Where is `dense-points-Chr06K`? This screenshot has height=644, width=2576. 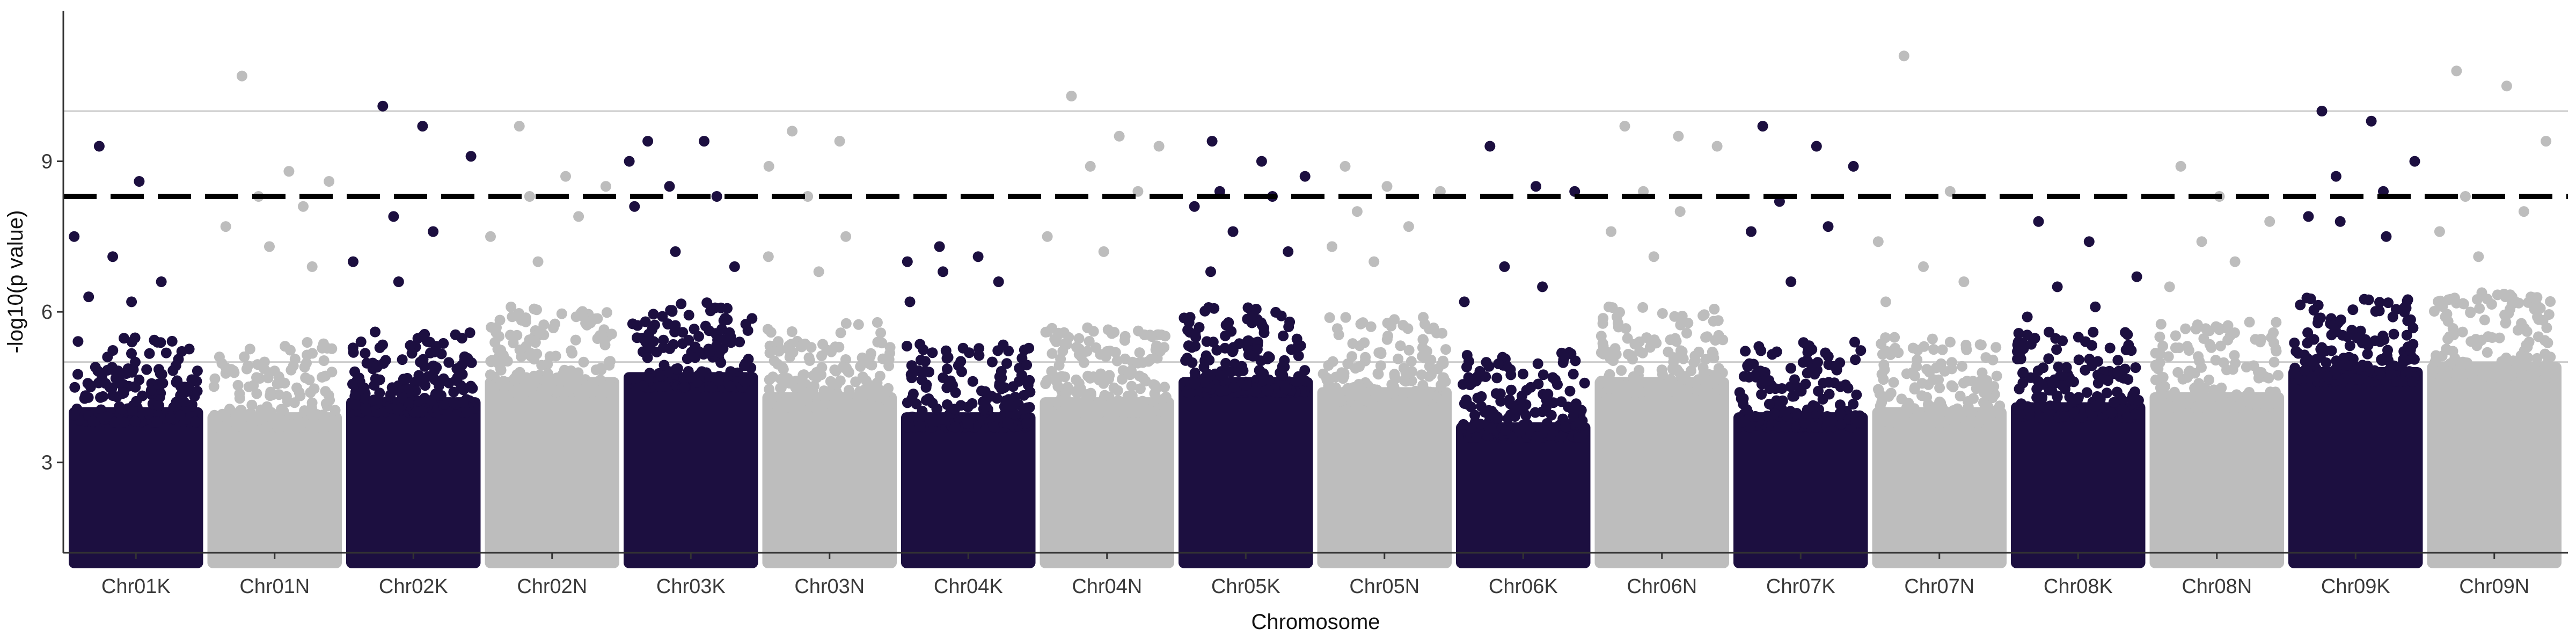 dense-points-Chr06K is located at coordinates (1523, 495).